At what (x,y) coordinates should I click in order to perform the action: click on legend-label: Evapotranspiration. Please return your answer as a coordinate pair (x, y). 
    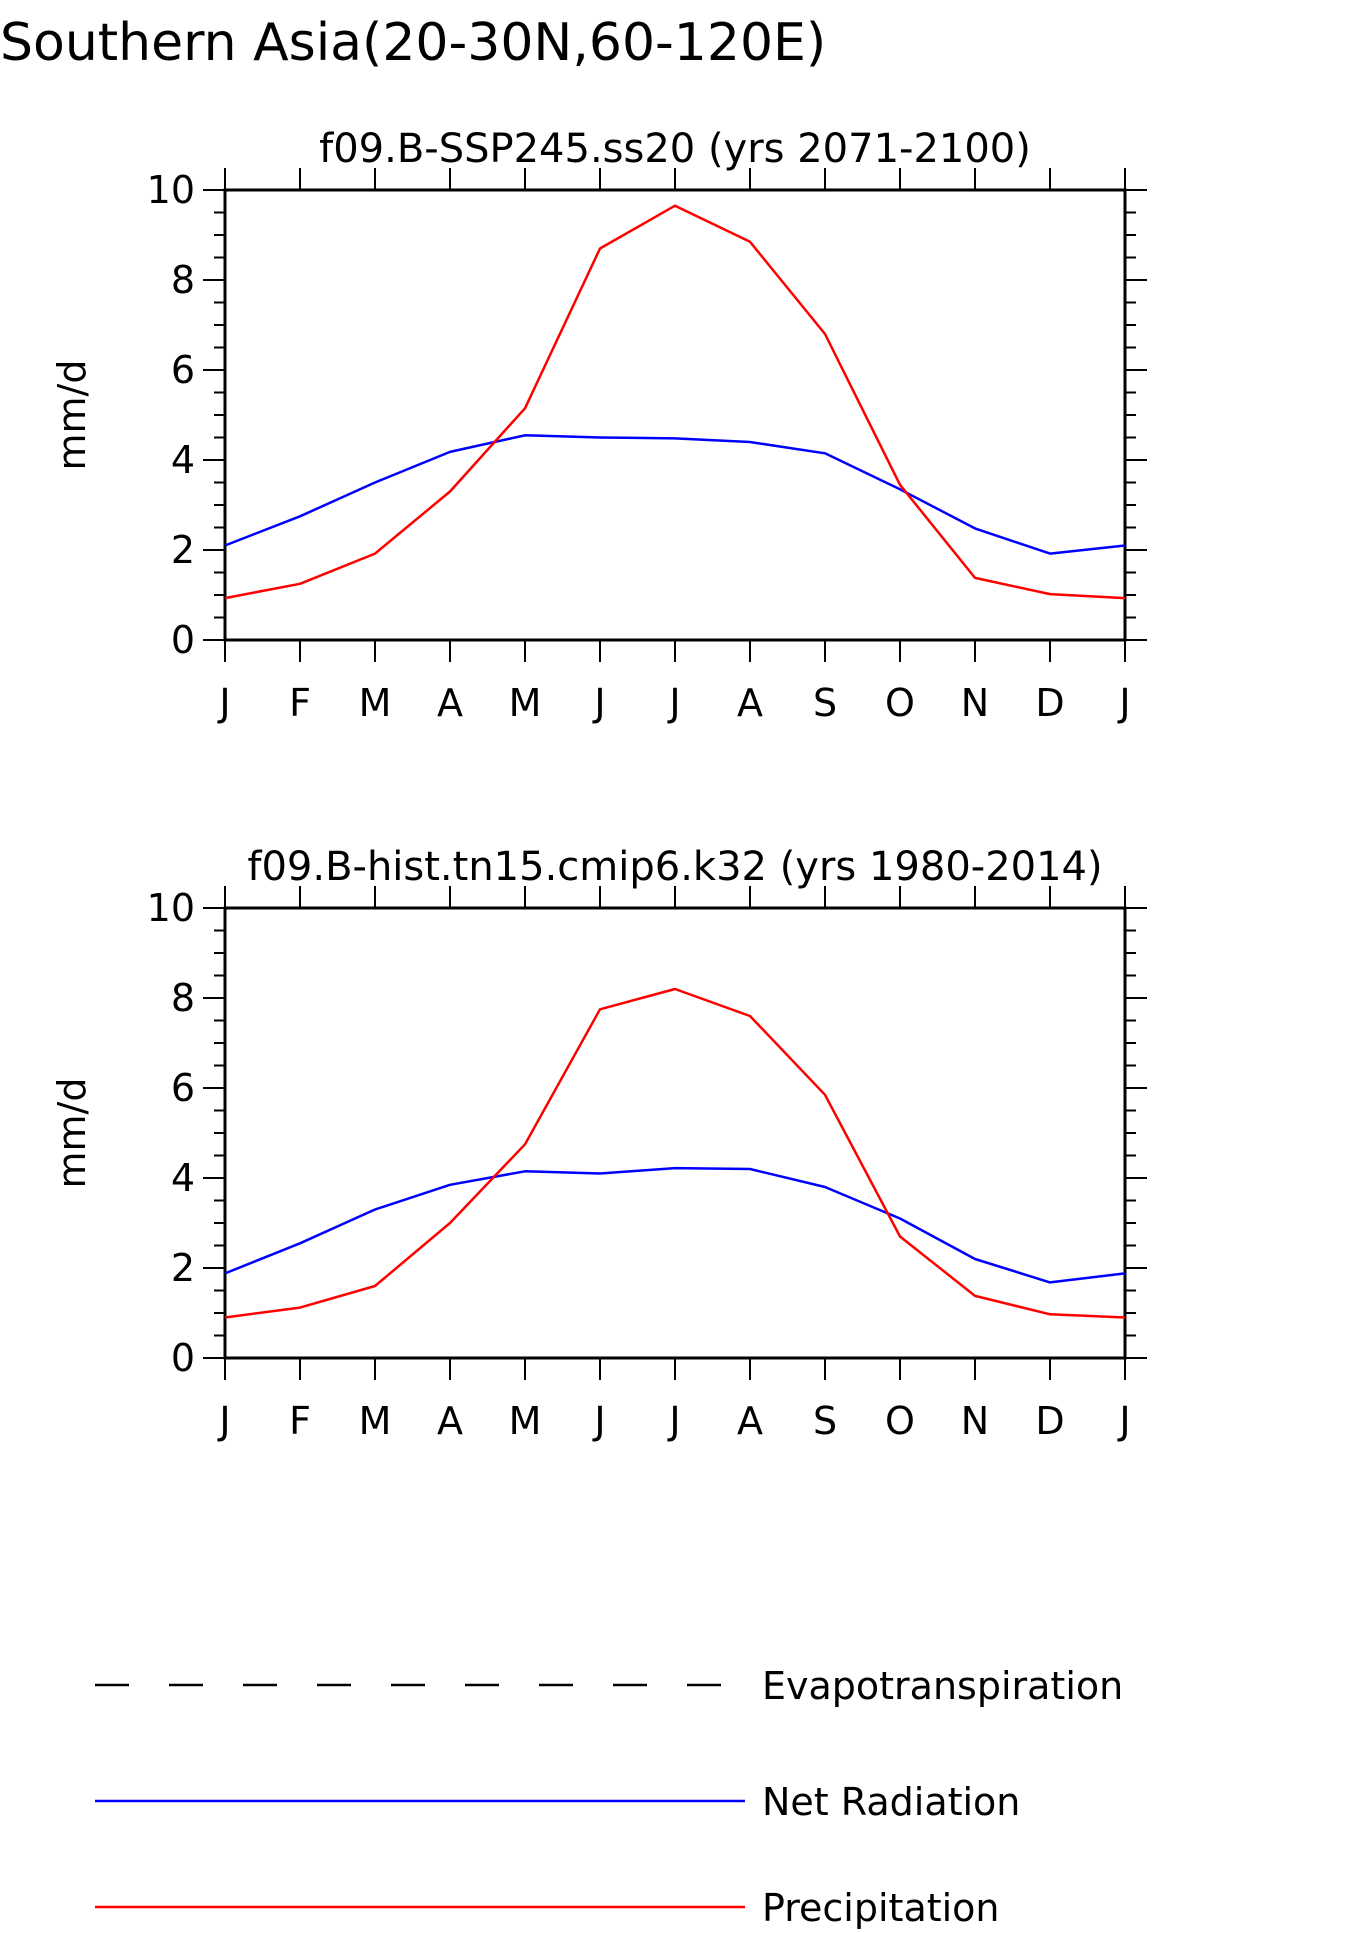
    Looking at the image, I should click on (942, 1686).